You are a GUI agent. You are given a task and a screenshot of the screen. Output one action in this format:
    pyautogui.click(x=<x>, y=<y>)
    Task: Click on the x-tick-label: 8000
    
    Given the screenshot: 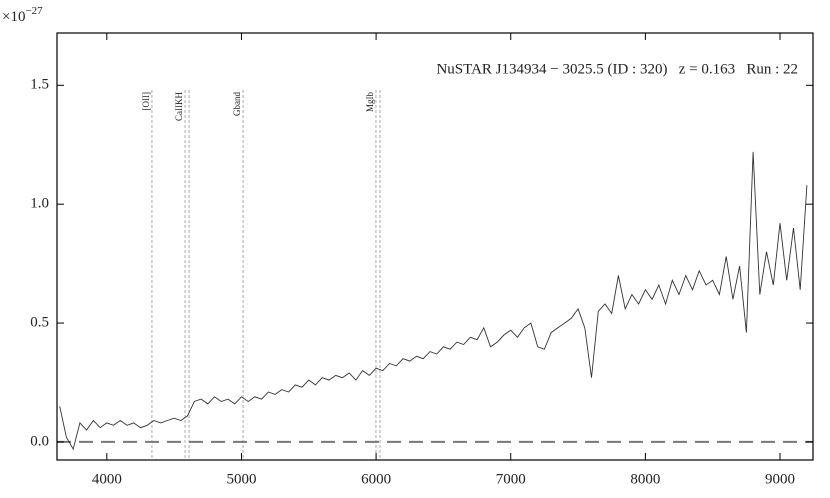 What is the action you would take?
    pyautogui.click(x=645, y=479)
    